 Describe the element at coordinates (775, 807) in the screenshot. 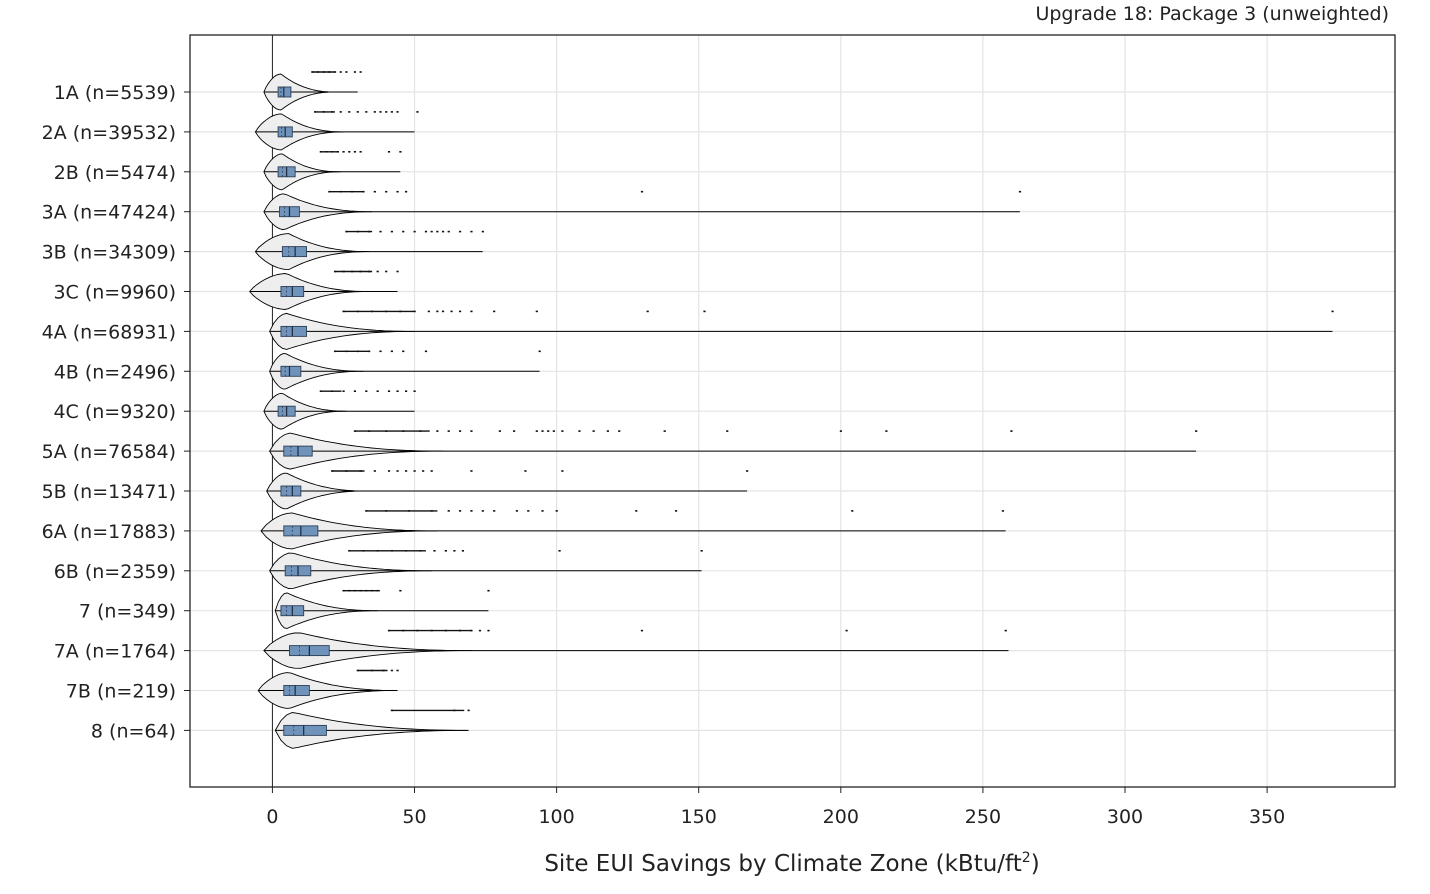

I see `x-axis-ticks: 0 50 100 150 200 250 300 350` at that location.